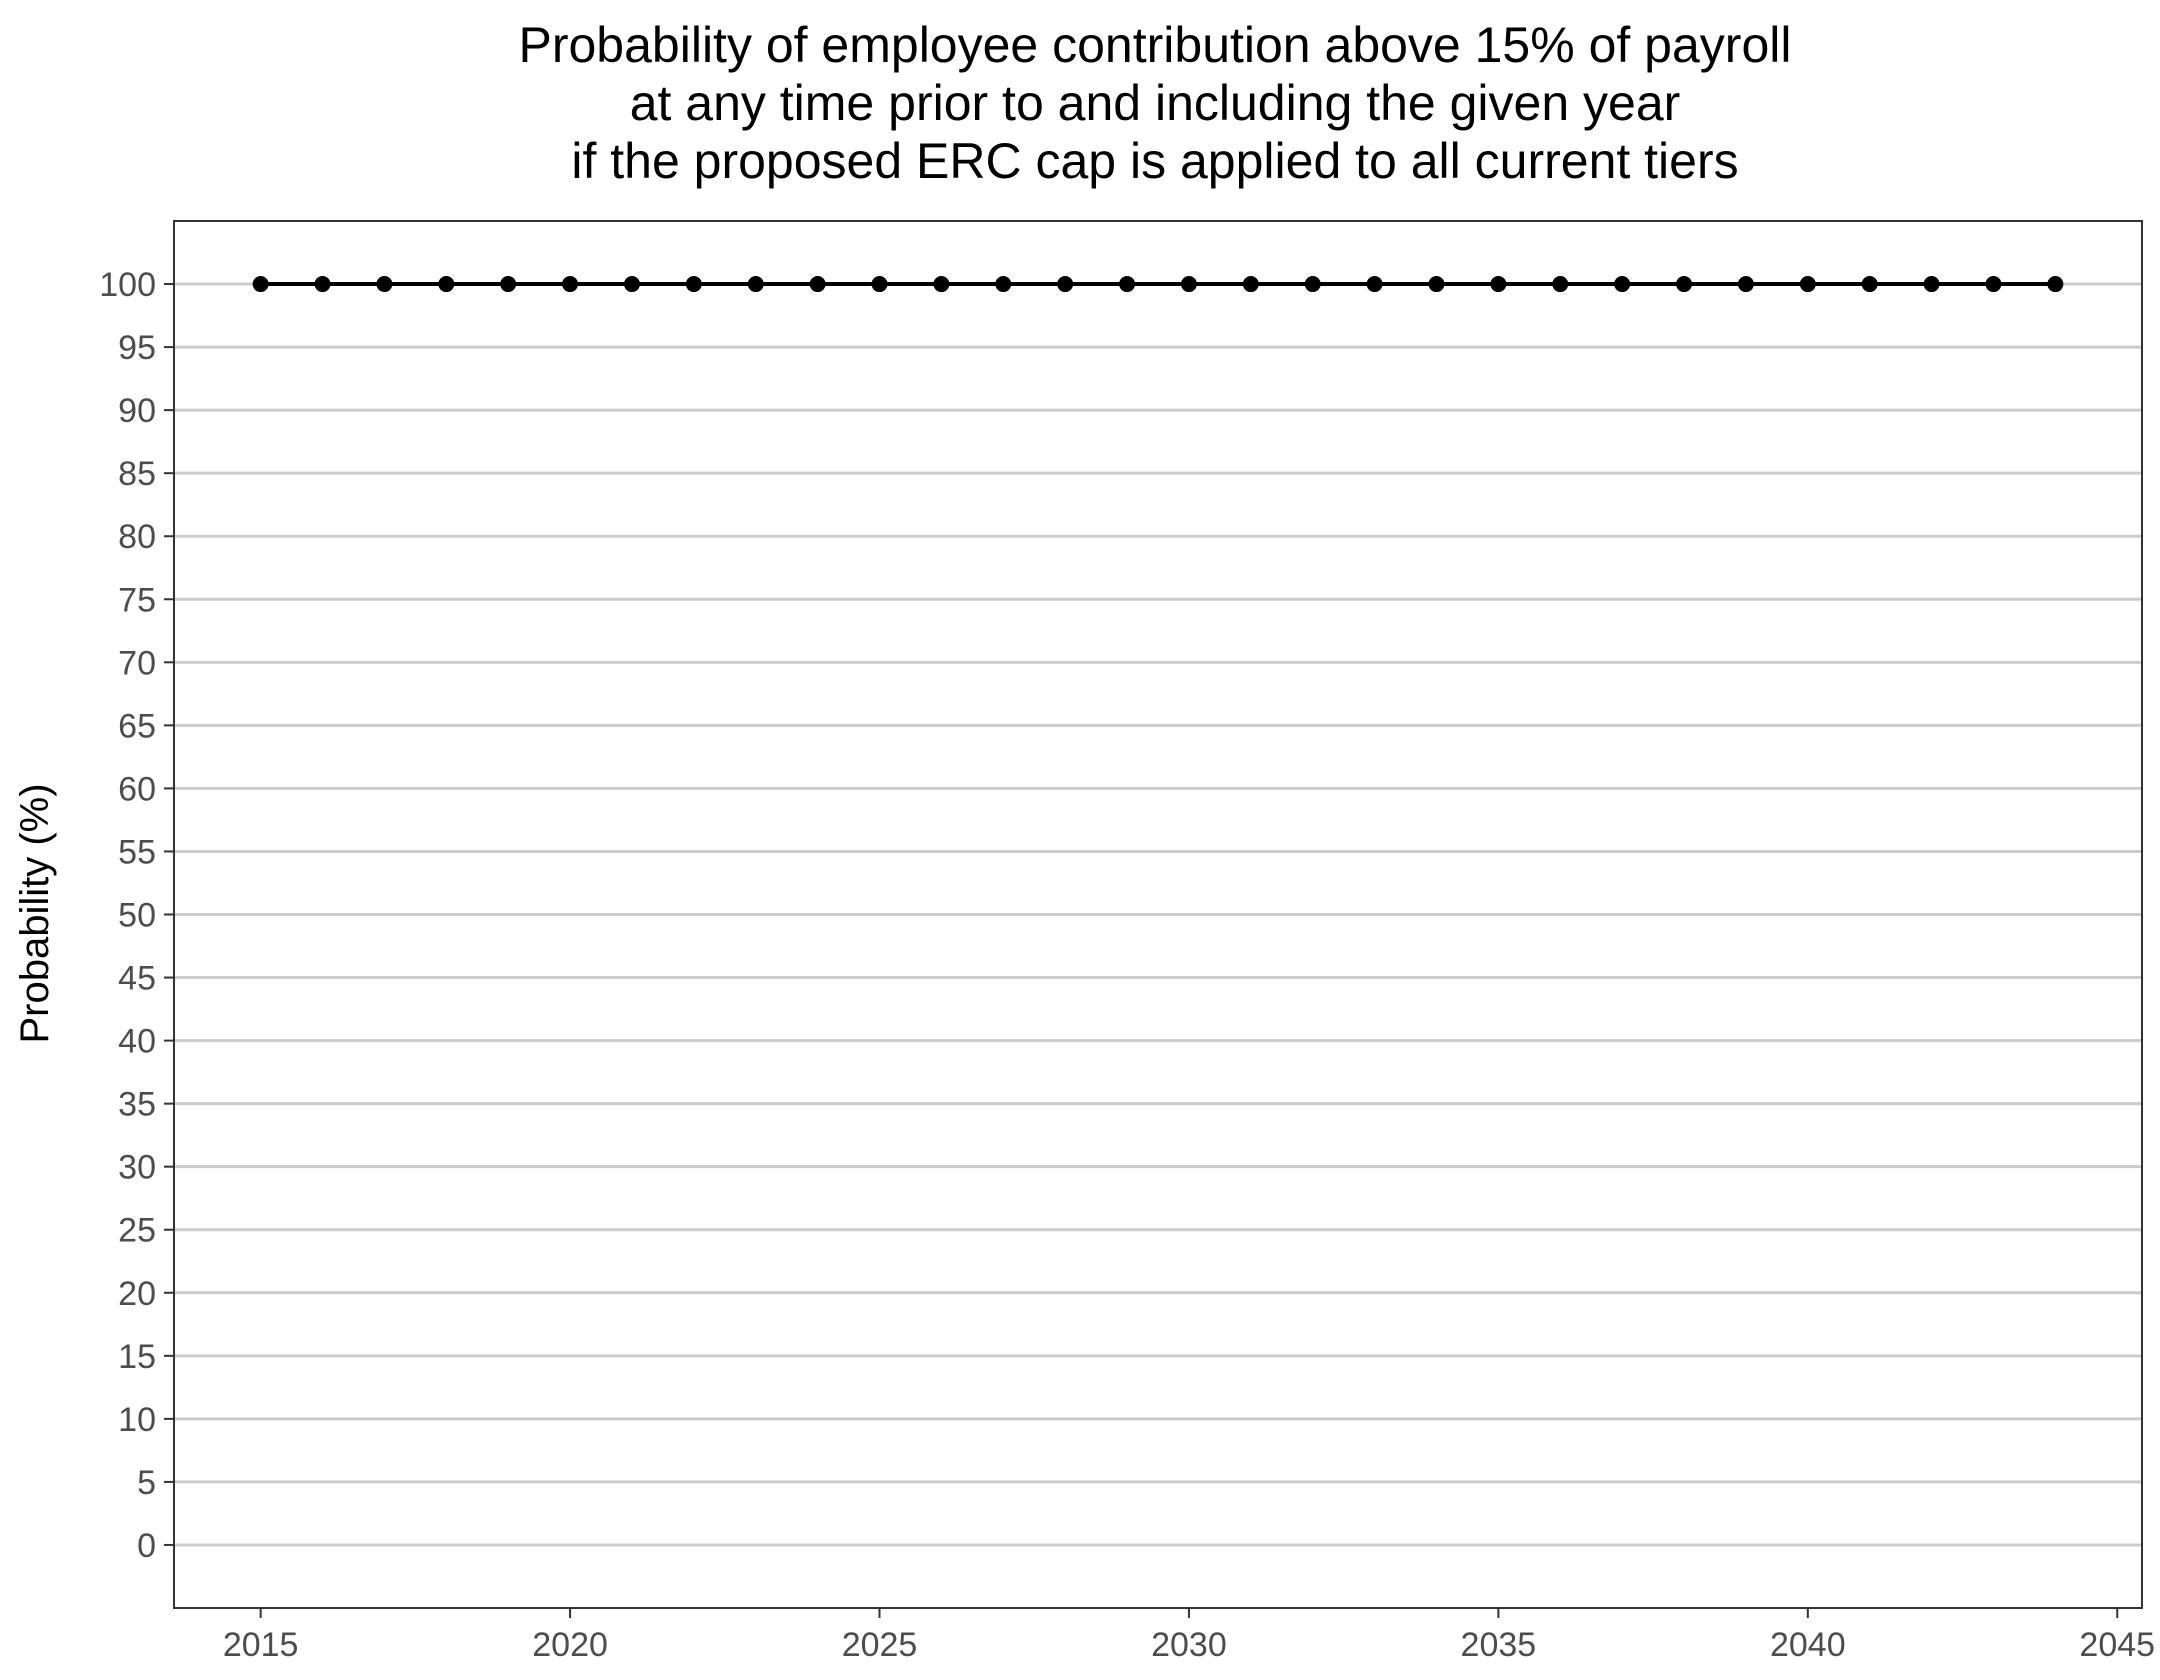 The height and width of the screenshot is (1680, 2160). What do you see at coordinates (137, 663) in the screenshot?
I see `y-tick-label-70: 70` at bounding box center [137, 663].